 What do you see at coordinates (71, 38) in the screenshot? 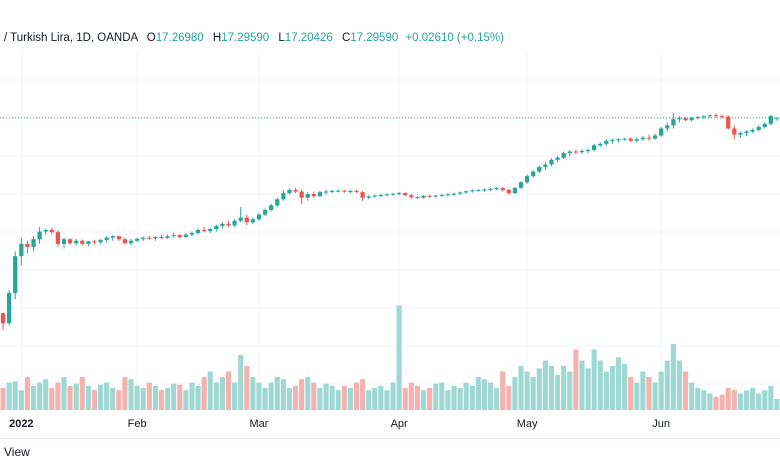
I see `symbol-label: / Turkish Lira, 1D, OANDA` at bounding box center [71, 38].